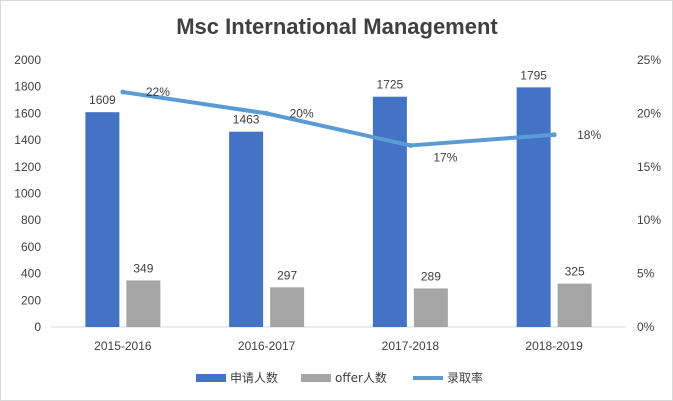 Image resolution: width=673 pixels, height=401 pixels. I want to click on right-tick-label: 25%, so click(649, 60).